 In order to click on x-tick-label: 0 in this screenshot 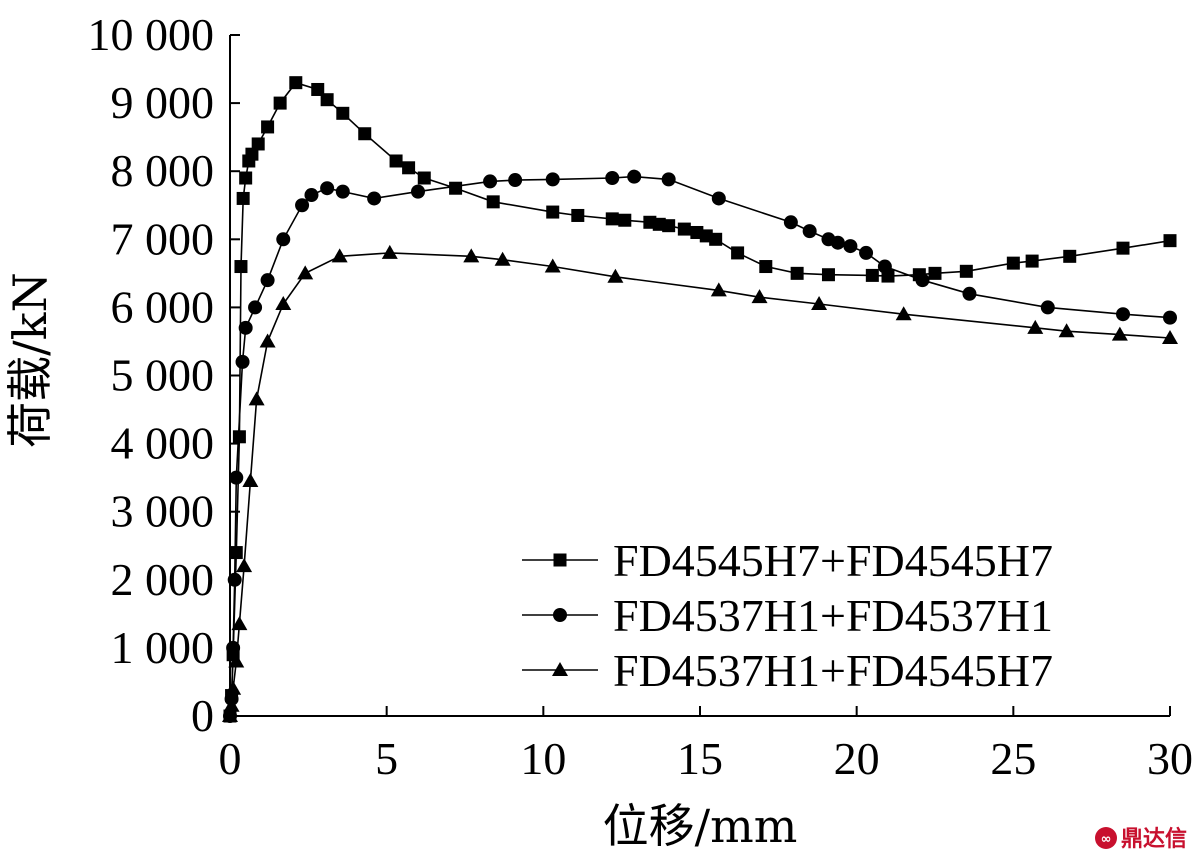, I will do `click(230, 758)`.